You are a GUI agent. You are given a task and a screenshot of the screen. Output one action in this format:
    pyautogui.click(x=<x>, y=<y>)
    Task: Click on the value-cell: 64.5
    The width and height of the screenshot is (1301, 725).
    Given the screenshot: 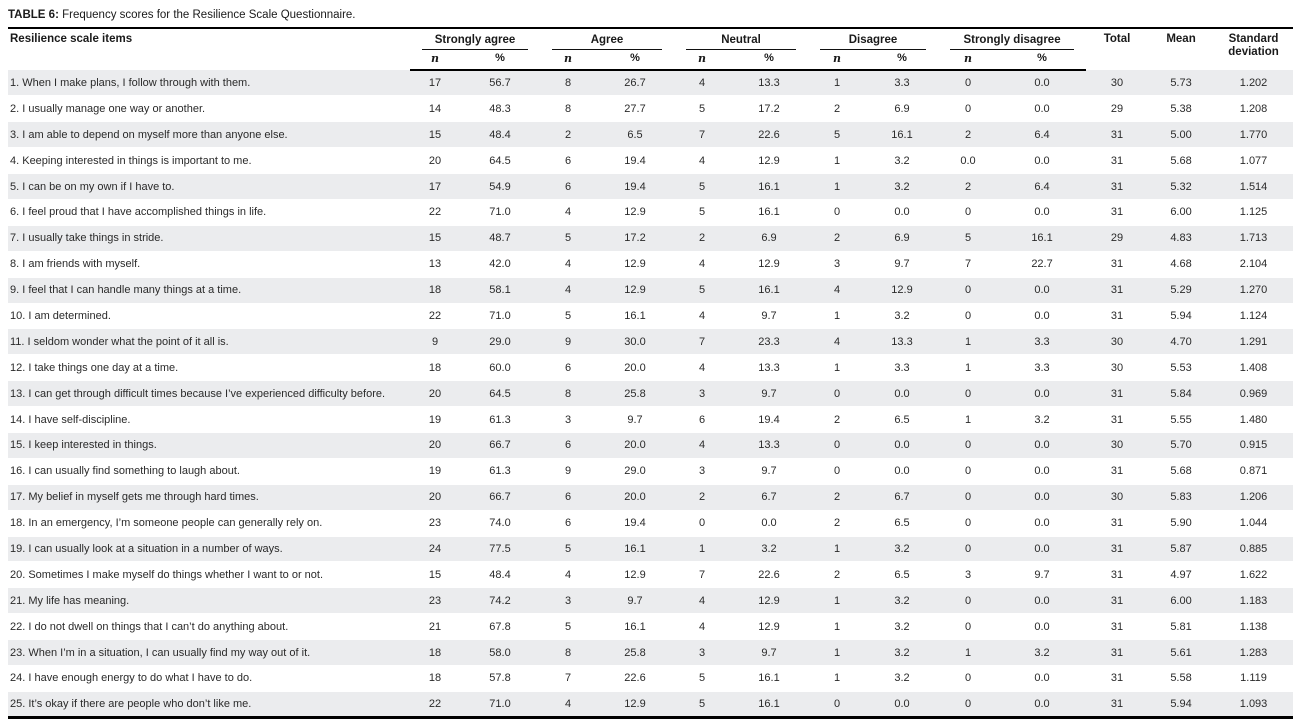 What is the action you would take?
    pyautogui.click(x=500, y=393)
    